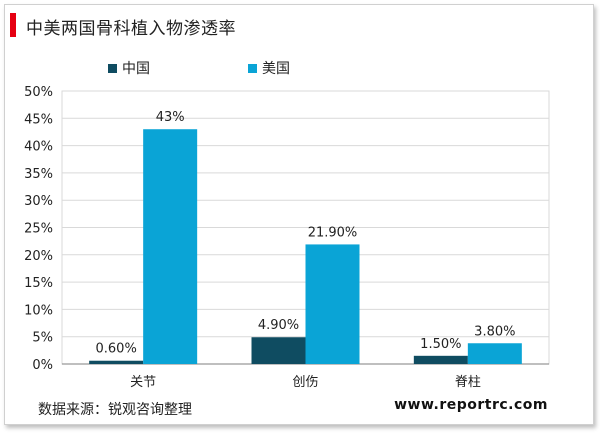  What do you see at coordinates (42, 338) in the screenshot?
I see `y-tick-label: 5%` at bounding box center [42, 338].